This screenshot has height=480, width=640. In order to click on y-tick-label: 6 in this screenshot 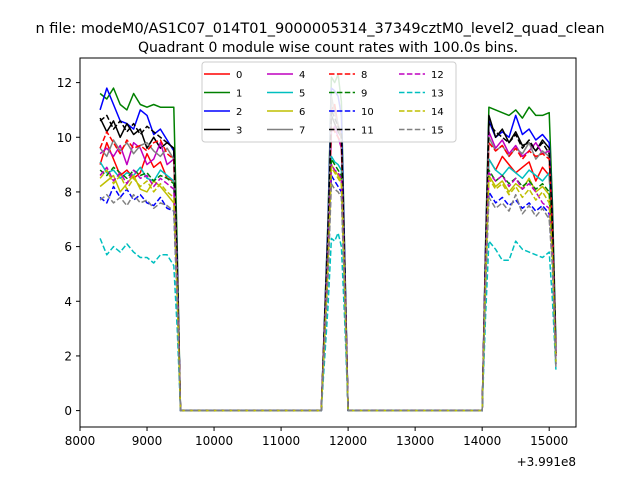, I will do `click(68, 247)`.